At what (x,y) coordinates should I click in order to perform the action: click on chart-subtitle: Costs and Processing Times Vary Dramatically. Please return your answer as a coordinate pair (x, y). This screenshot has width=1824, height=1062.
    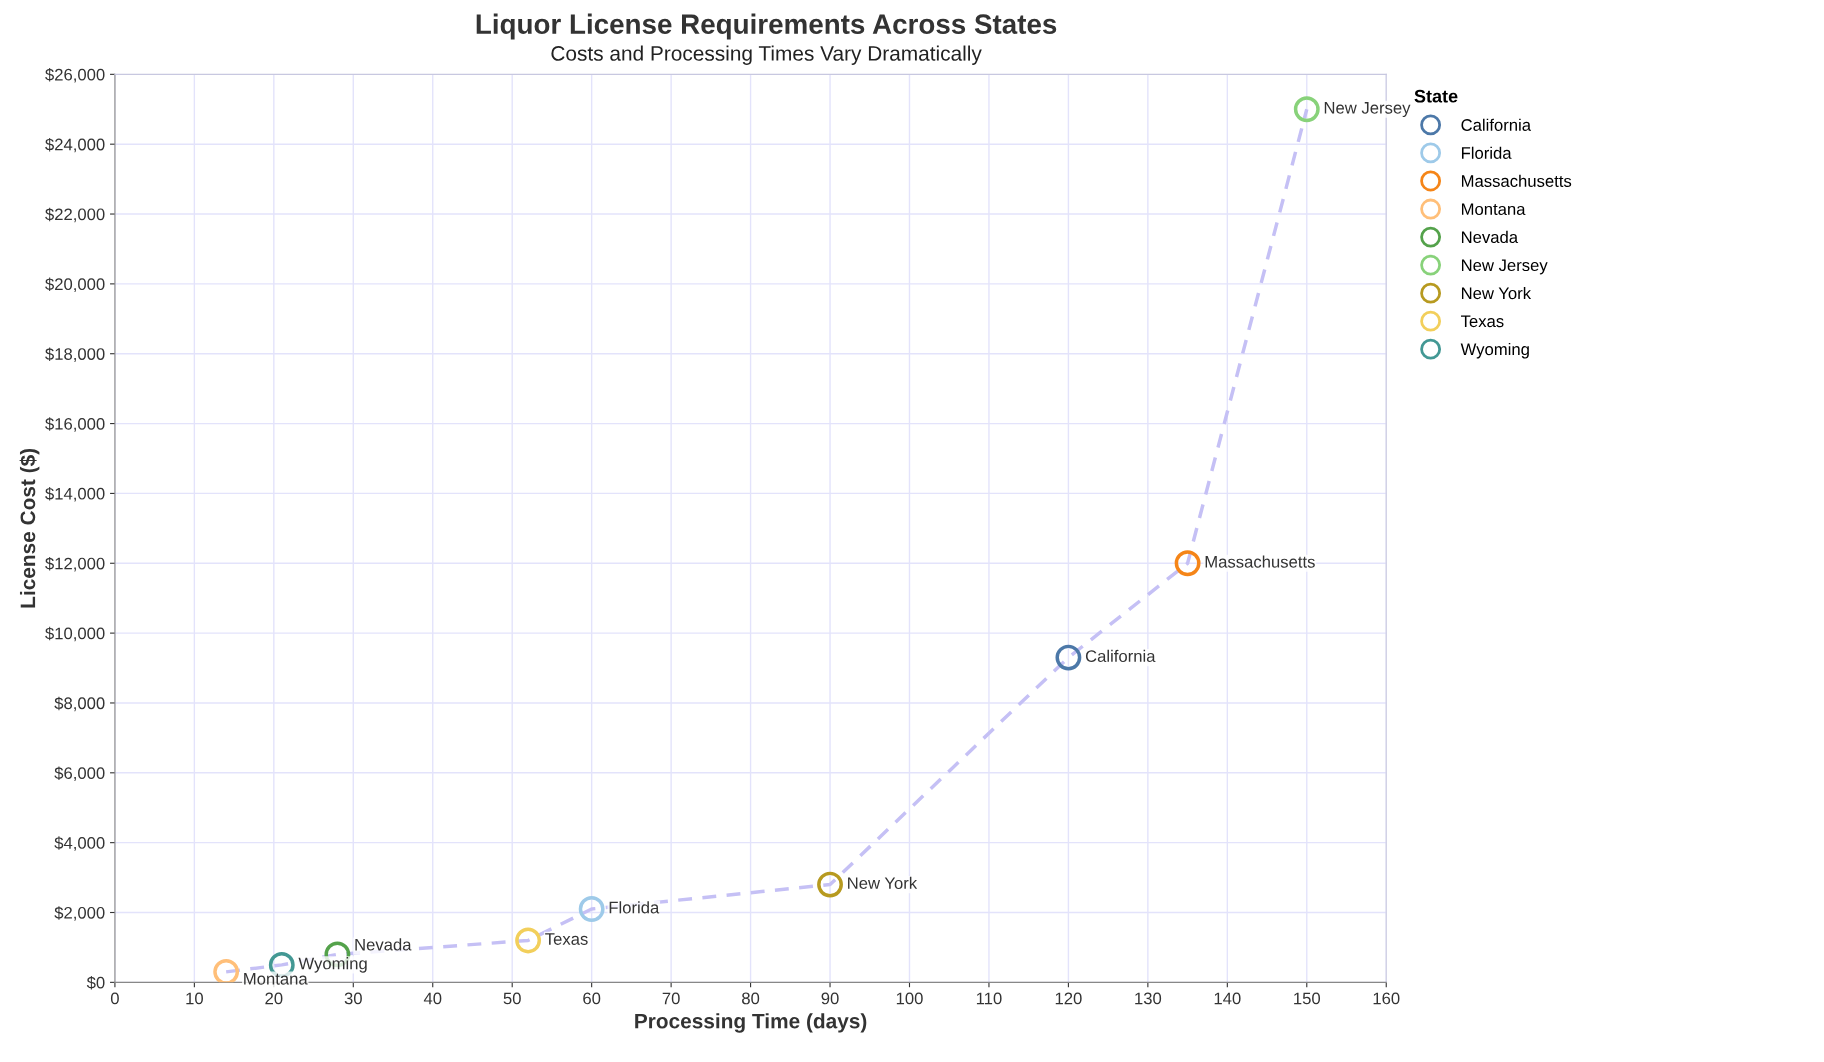
    Looking at the image, I should click on (766, 55).